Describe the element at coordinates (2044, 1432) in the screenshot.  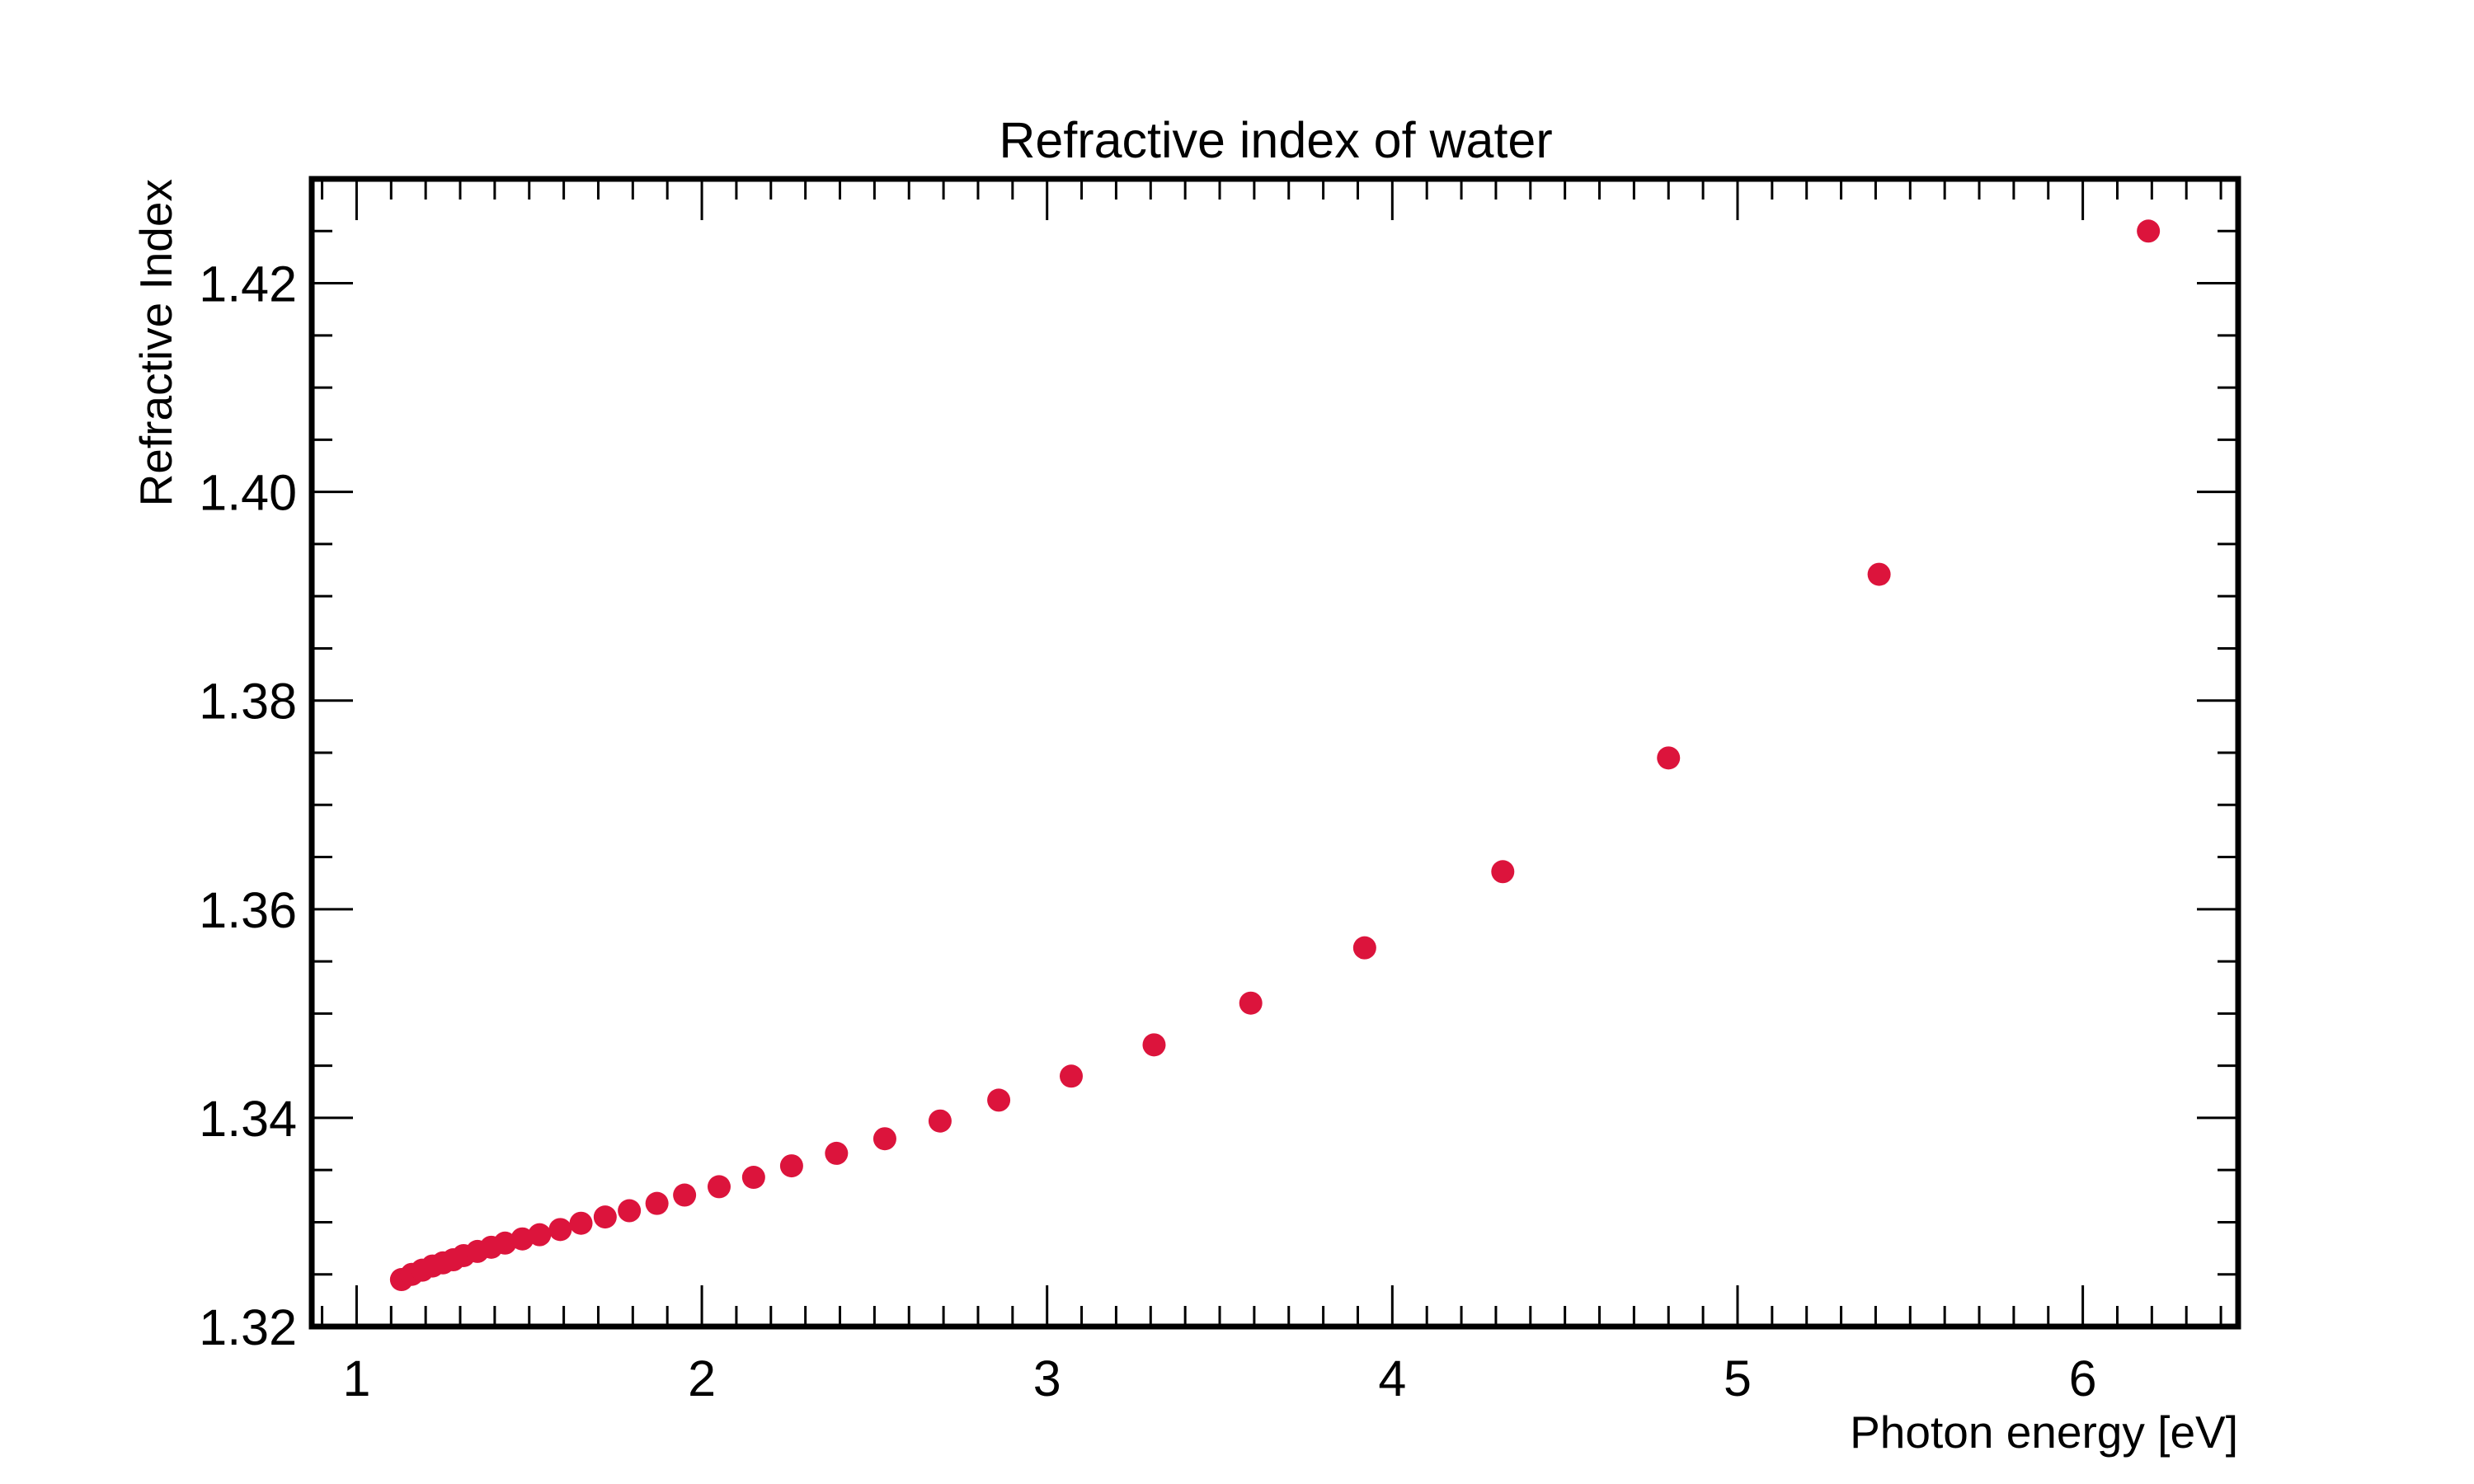
I see `x-axis-label: Photon energy [eV]` at that location.